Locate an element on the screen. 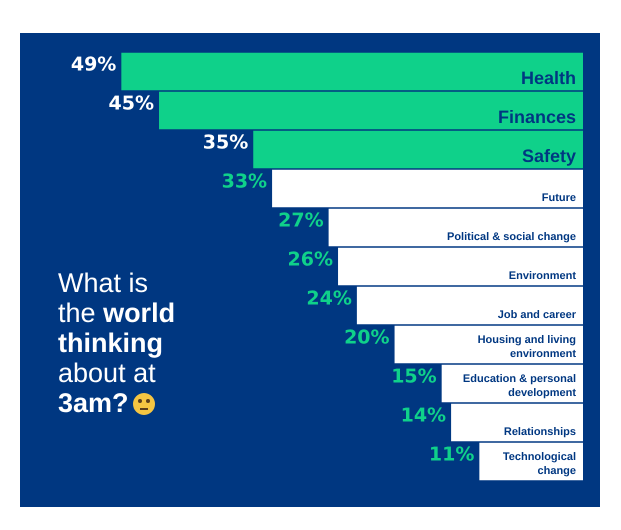 Image resolution: width=621 pixels, height=530 pixels. y-tick-label: Technological change is located at coordinates (539, 464).